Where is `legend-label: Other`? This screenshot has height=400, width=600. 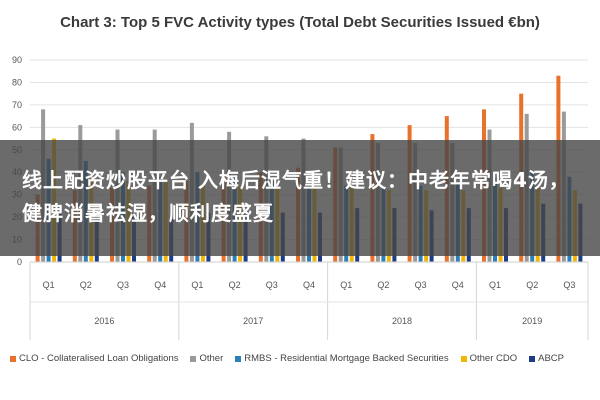
legend-label: Other is located at coordinates (211, 358).